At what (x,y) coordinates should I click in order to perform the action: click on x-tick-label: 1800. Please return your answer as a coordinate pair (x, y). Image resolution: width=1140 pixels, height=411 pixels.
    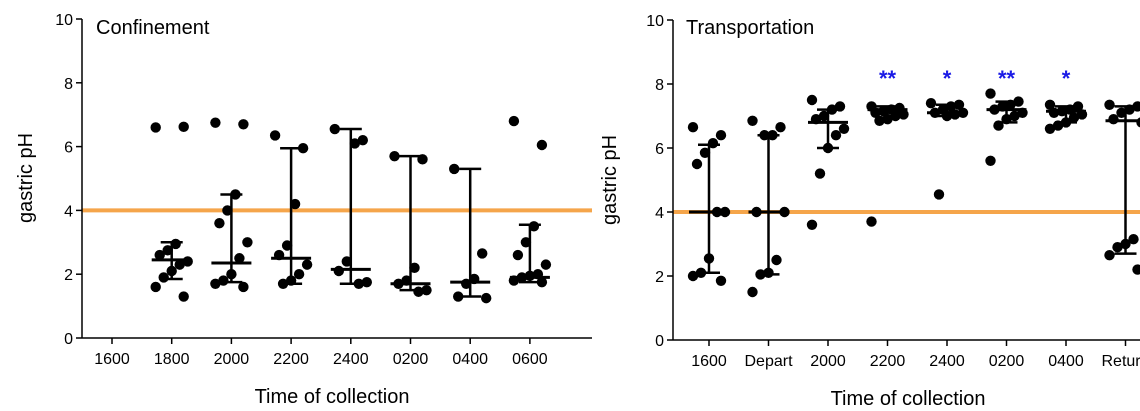
    Looking at the image, I should click on (172, 359).